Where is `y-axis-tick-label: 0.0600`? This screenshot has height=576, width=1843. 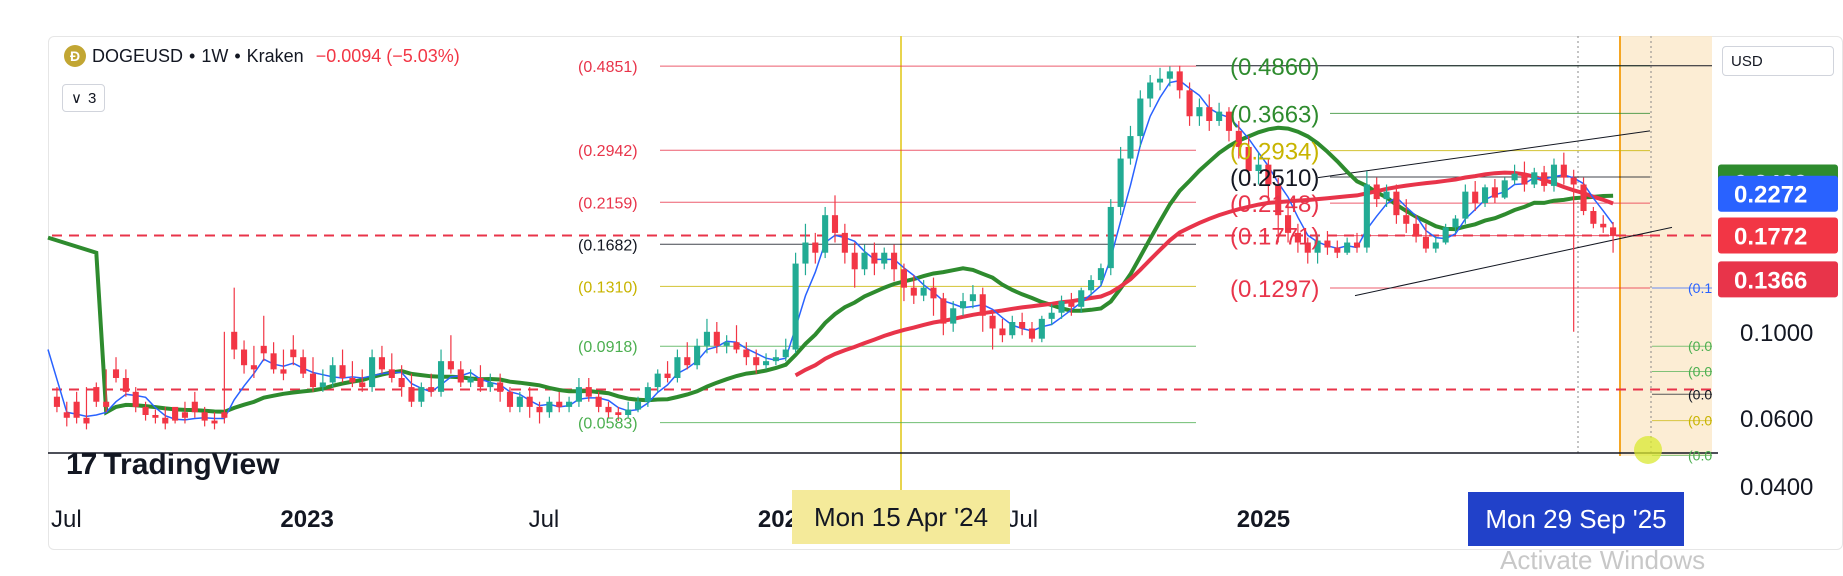 y-axis-tick-label: 0.0600 is located at coordinates (1776, 419).